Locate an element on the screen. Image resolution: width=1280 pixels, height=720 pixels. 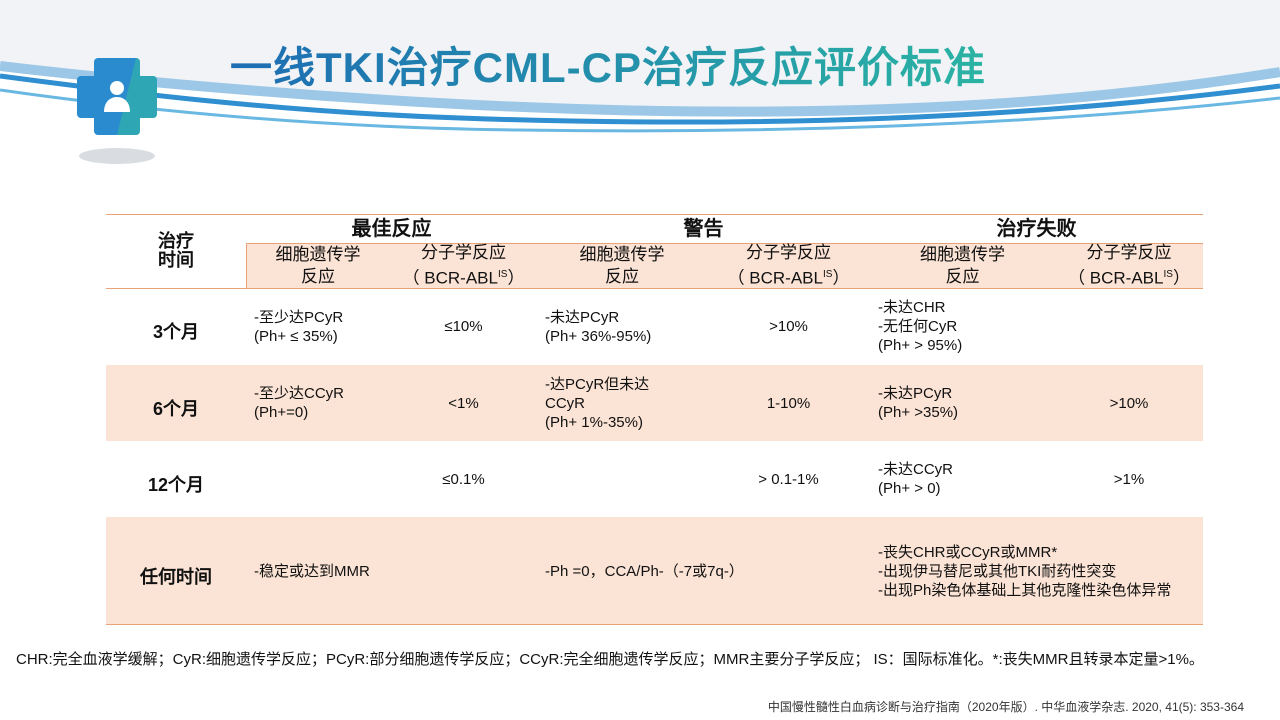
cell-text: -至少达CCyR is located at coordinates (299, 393).